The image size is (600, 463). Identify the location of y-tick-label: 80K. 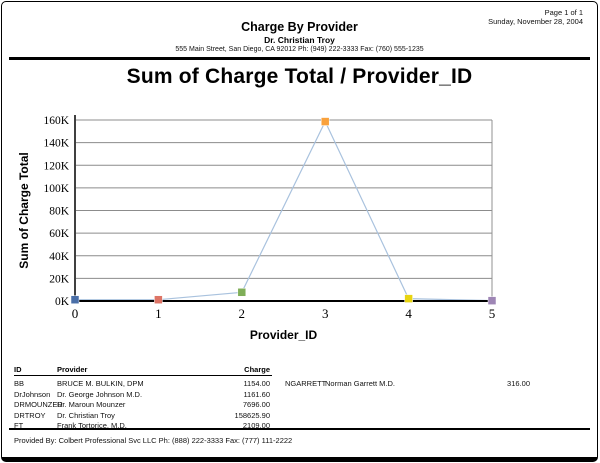
(59, 212).